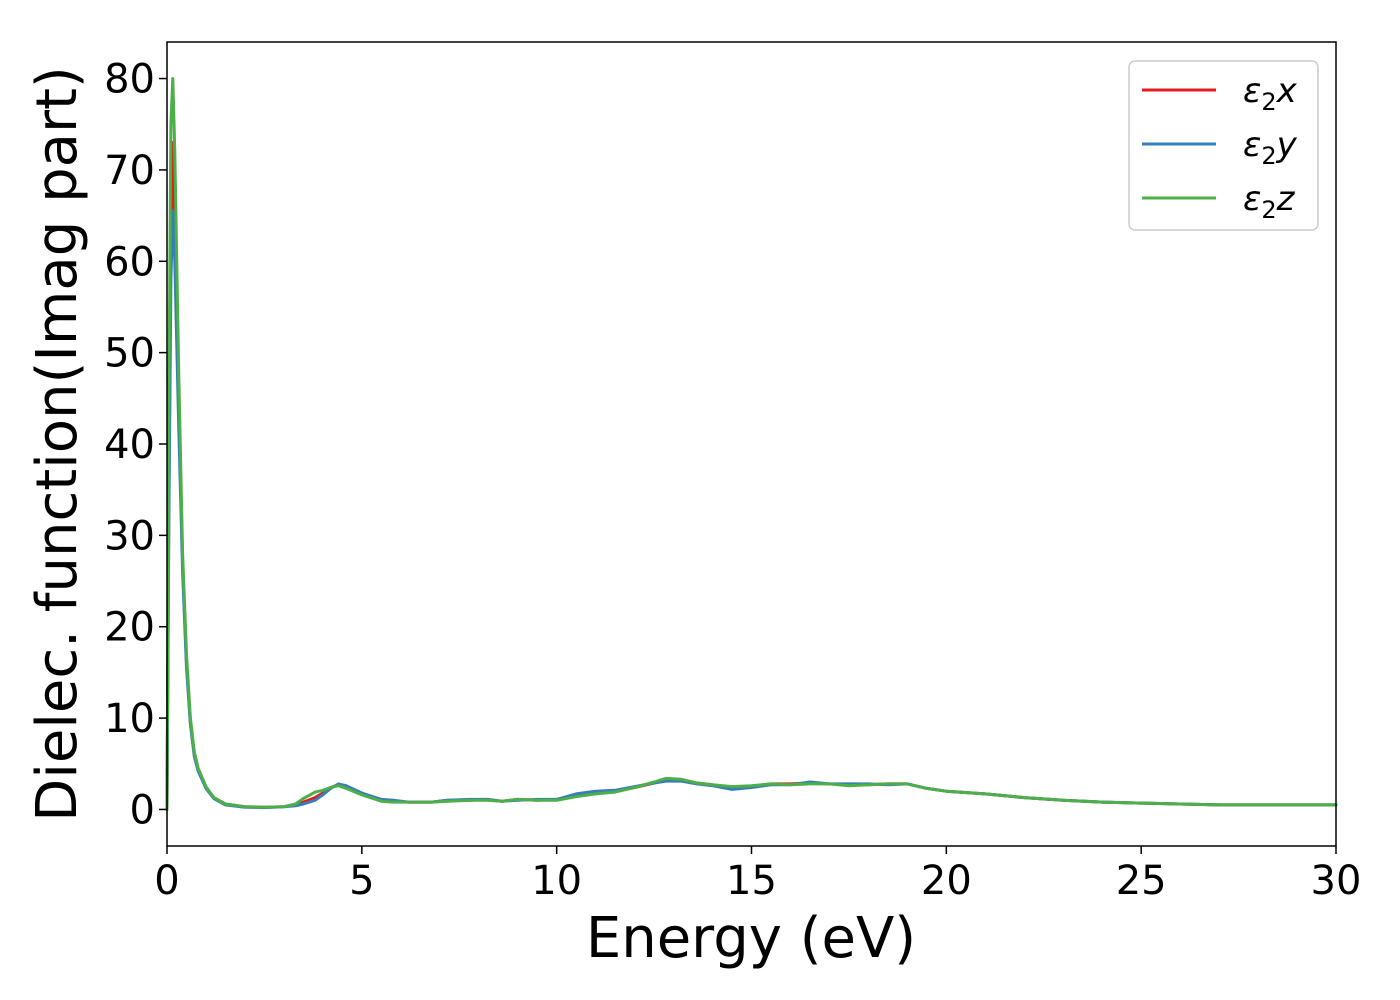  I want to click on y-tick-label: 60, so click(129, 262).